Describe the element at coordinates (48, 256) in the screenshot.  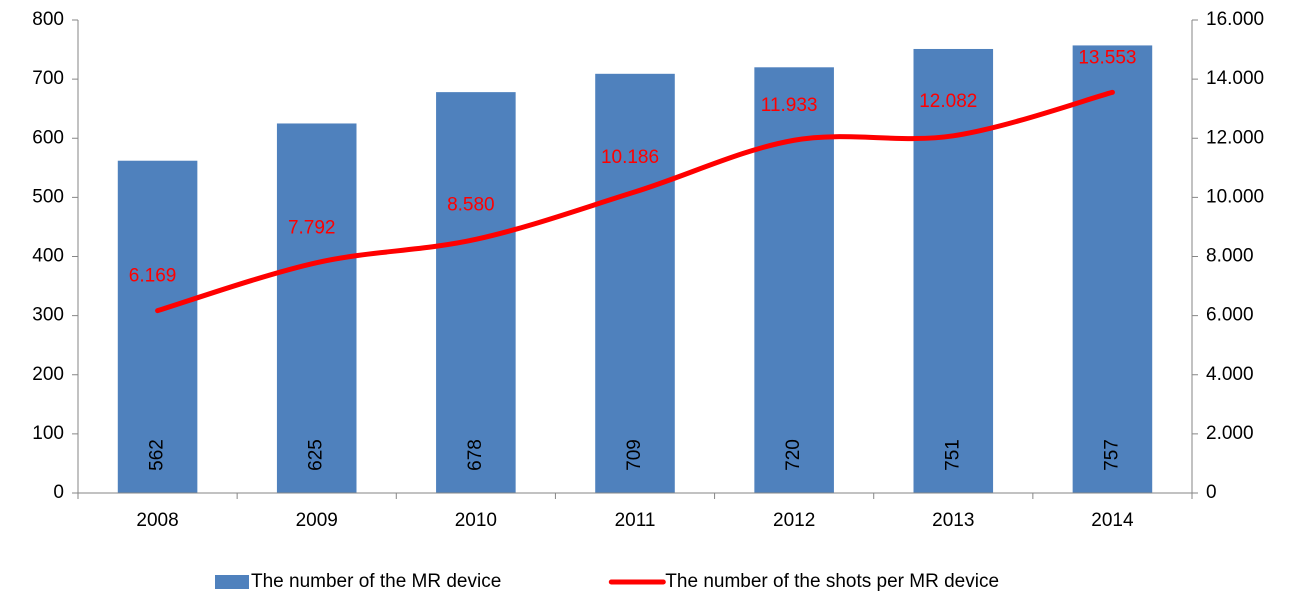
I see `y-tick-label: 400` at that location.